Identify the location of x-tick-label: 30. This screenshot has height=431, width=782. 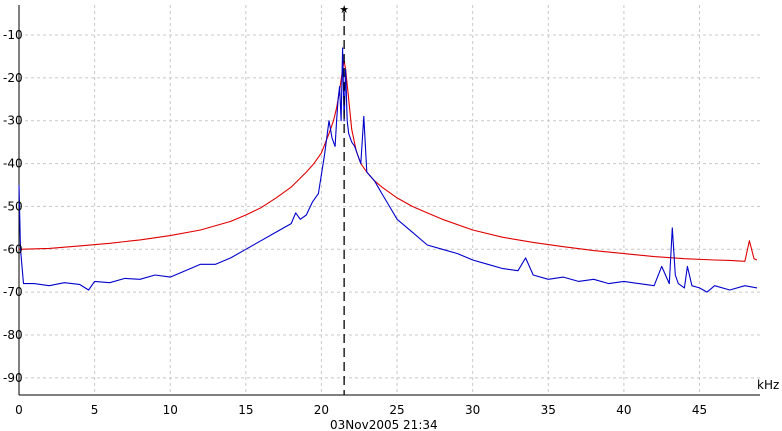
(472, 410).